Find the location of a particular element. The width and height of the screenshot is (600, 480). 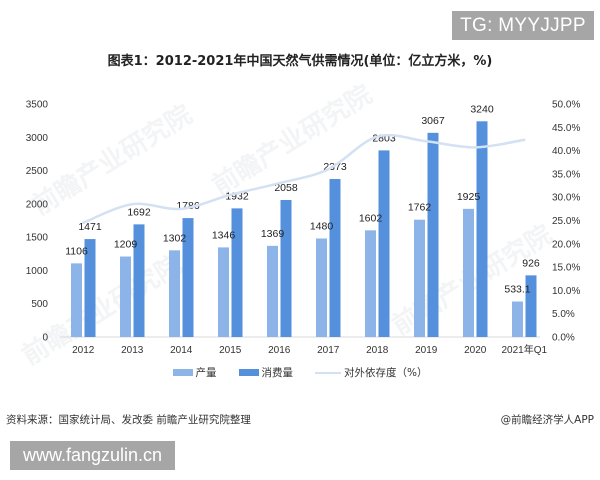

left-axis-tick-label: 1500 is located at coordinates (37, 238).